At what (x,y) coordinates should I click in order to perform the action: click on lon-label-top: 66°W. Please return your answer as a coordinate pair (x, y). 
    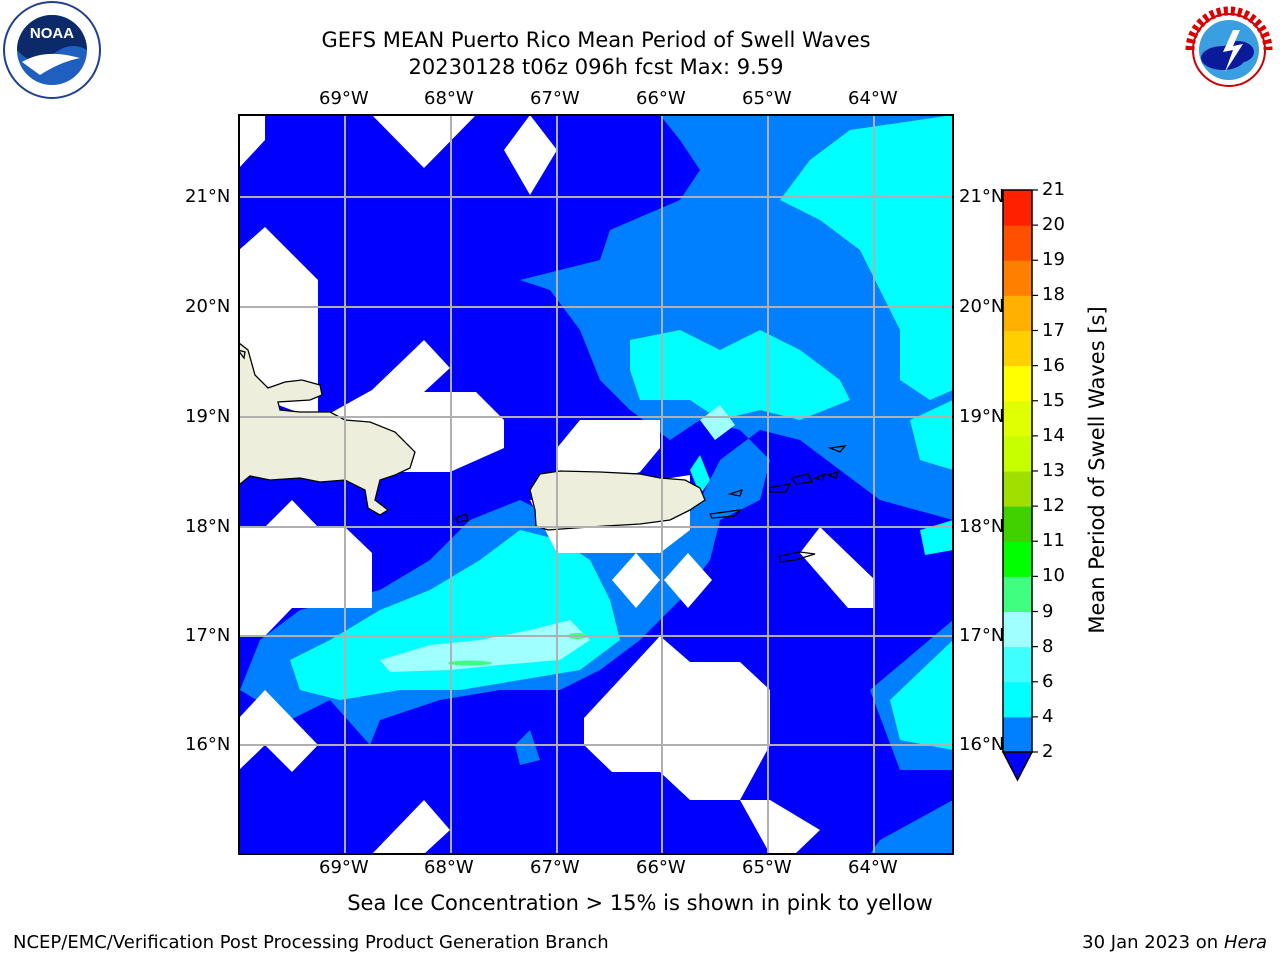
    Looking at the image, I should click on (661, 98).